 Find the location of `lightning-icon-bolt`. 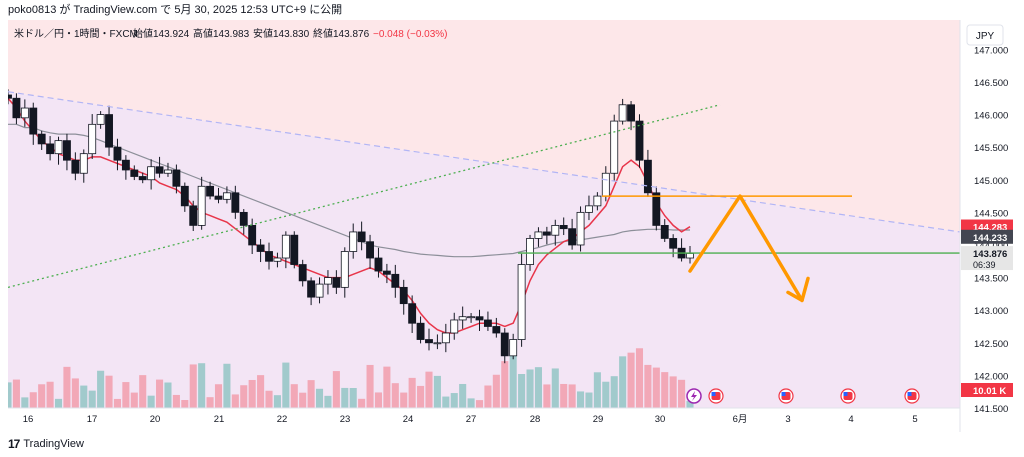

lightning-icon-bolt is located at coordinates (694, 396).